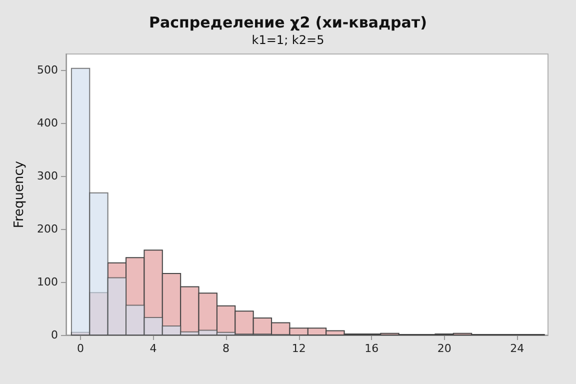 The width and height of the screenshot is (576, 384). I want to click on chart-subtitle: k1=1; k2=5, so click(288, 40).